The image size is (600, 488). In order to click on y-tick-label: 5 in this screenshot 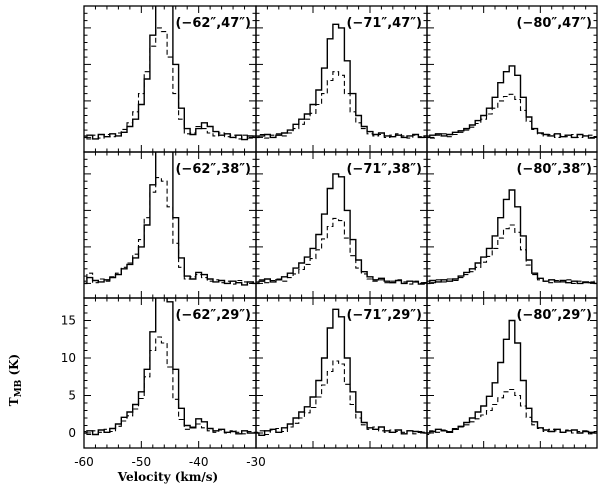, I will do `click(72, 396)`.